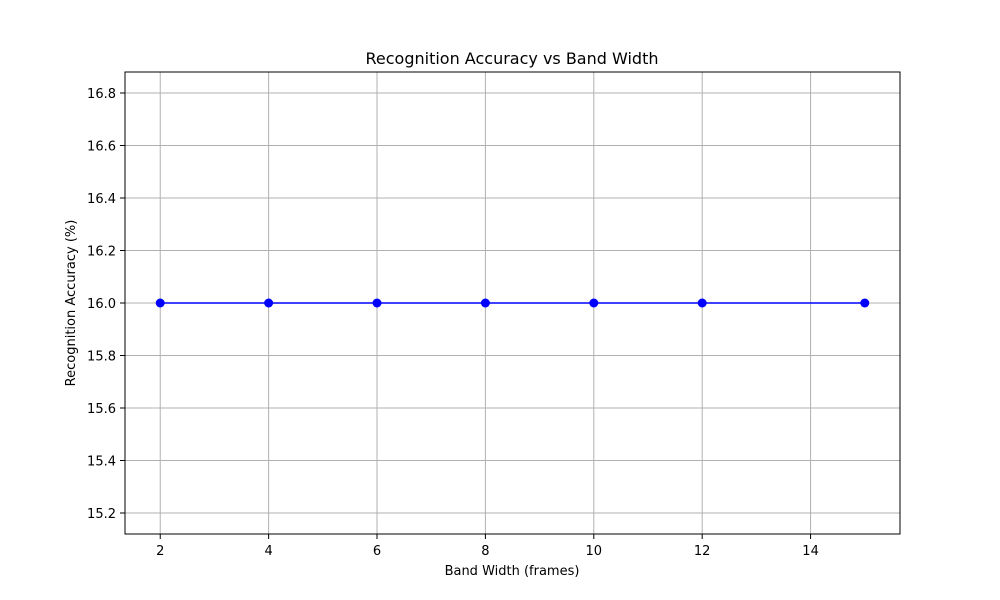 Image resolution: width=1000 pixels, height=600 pixels. Describe the element at coordinates (101, 94) in the screenshot. I see `y-tick-label: 16.8` at that location.